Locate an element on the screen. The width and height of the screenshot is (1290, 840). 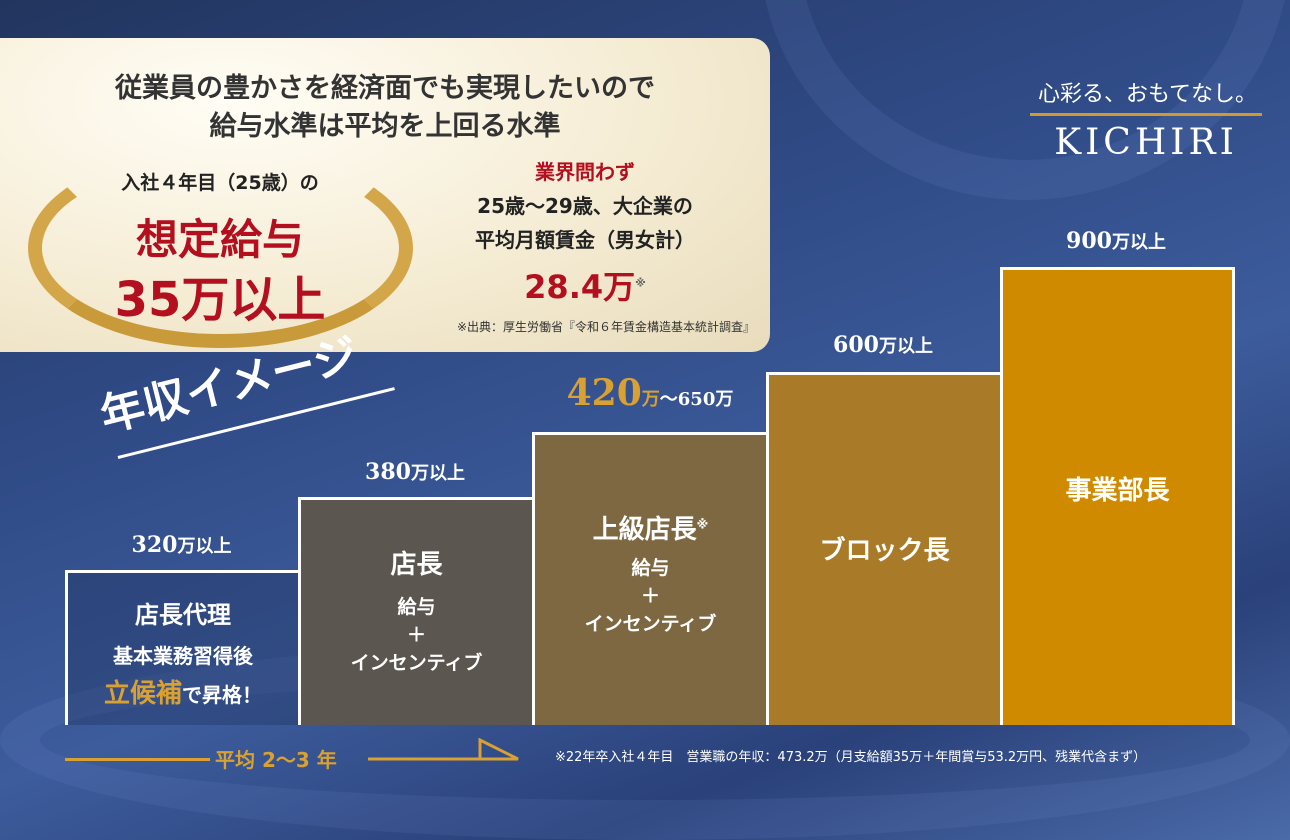
bar-store-manager: 店長 給与＋インセンティブ is located at coordinates (416, 611).